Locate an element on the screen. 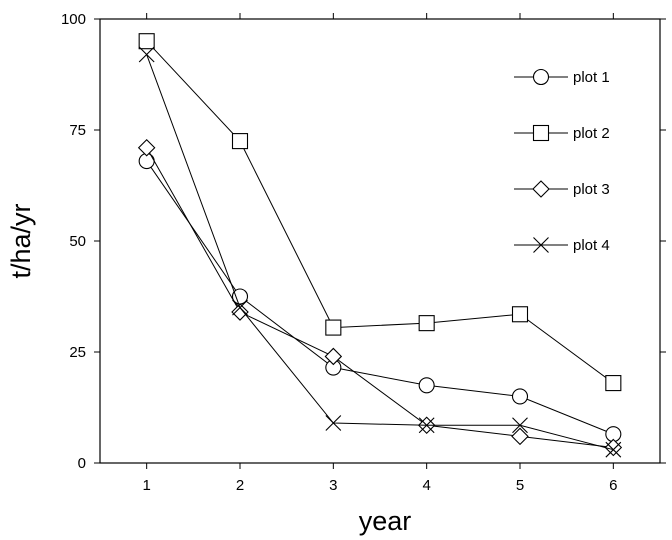 The height and width of the screenshot is (540, 672). x-tick-label: 5 is located at coordinates (520, 485).